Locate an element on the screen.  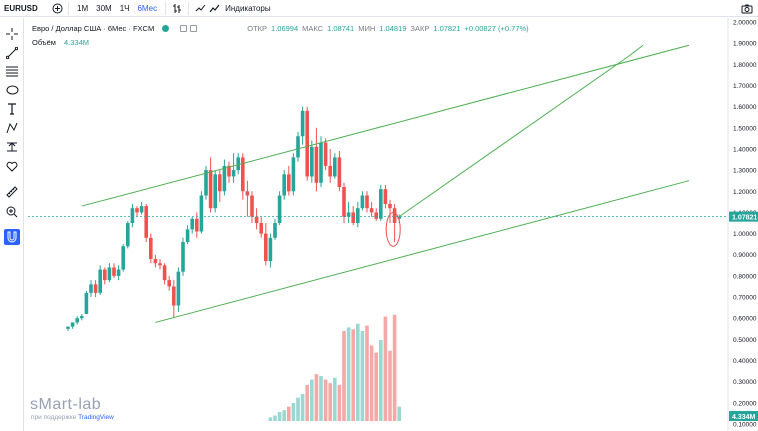
magnet-icon is located at coordinates (12, 237).